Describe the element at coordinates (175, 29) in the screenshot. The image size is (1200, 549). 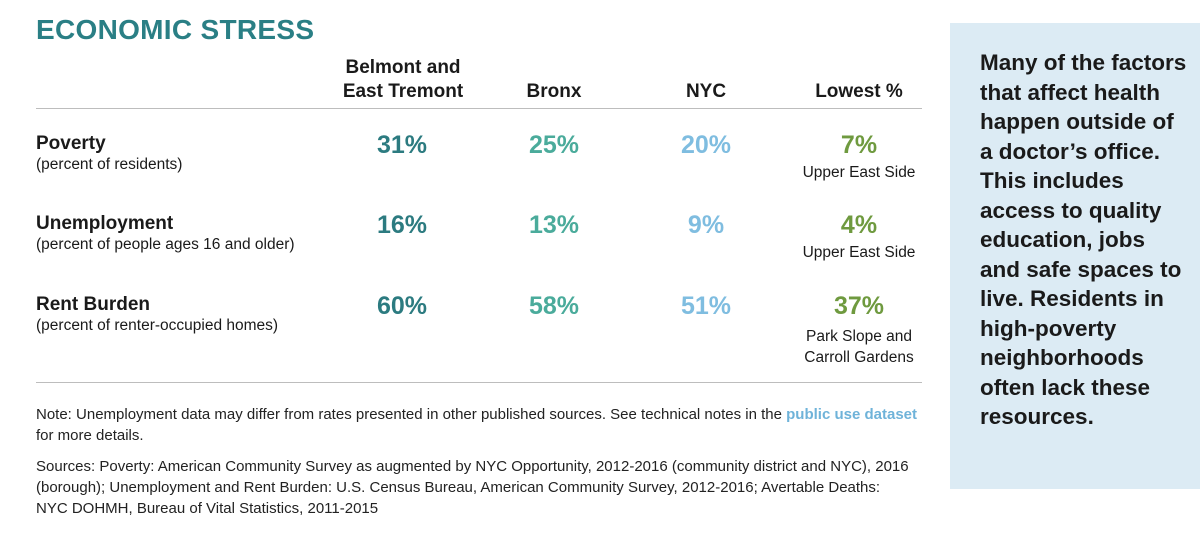
I see `section-title: ECONOMIC STRESS` at that location.